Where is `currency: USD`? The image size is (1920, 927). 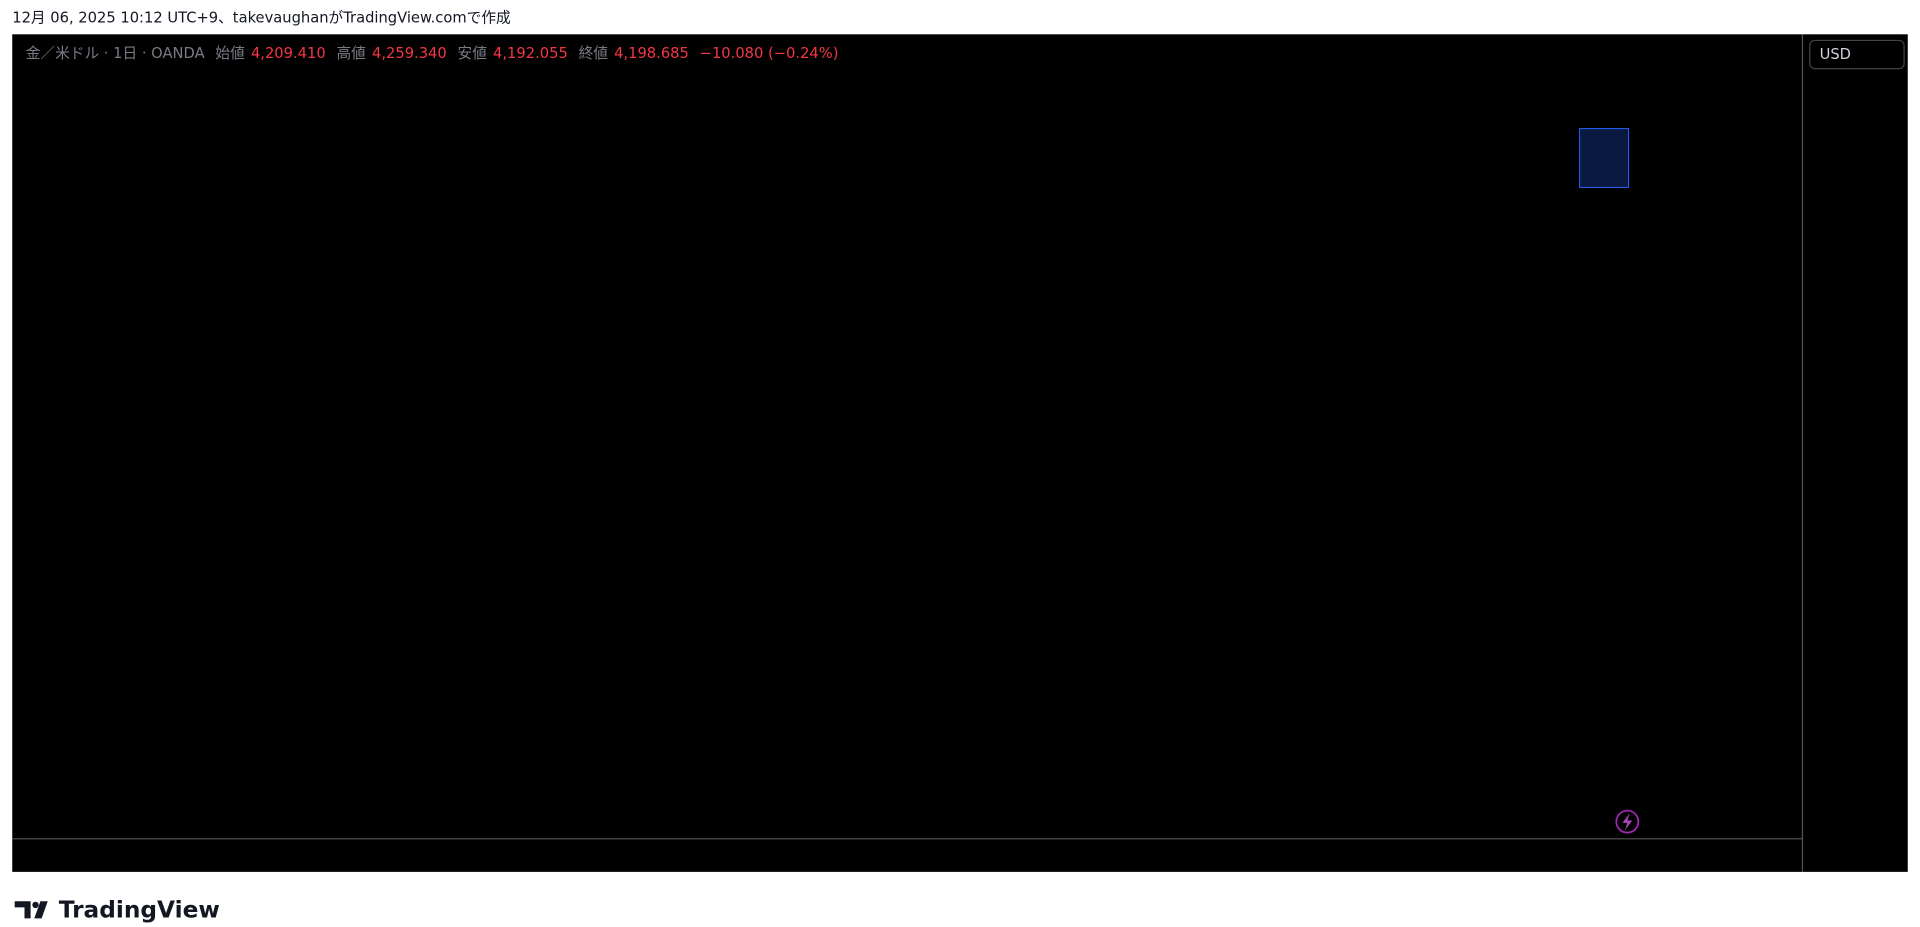
currency: USD is located at coordinates (1835, 54).